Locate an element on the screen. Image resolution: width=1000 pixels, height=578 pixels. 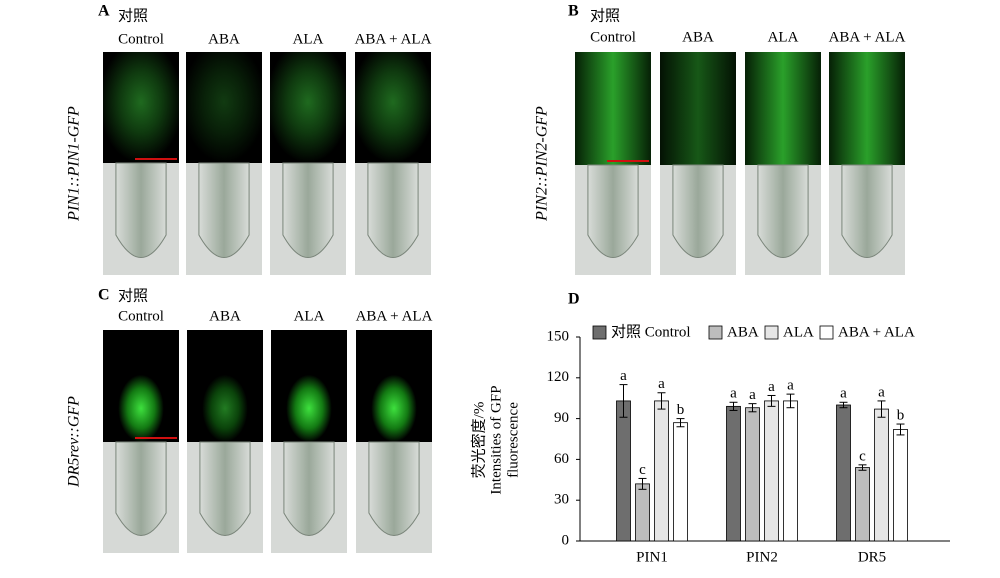
gene-label: DR5rev::GFP is located at coordinates (74, 442).